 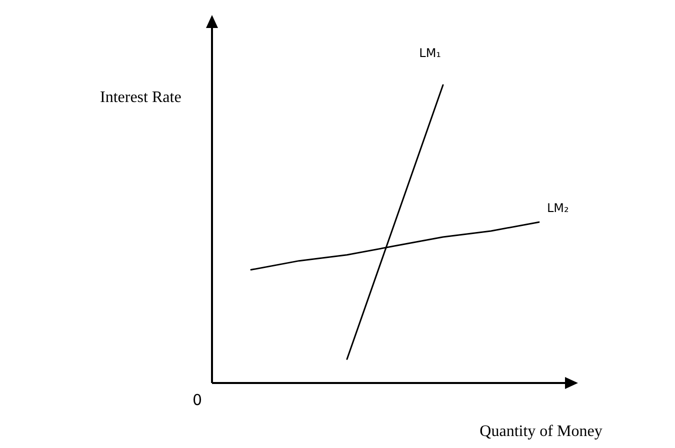 What do you see at coordinates (197, 400) in the screenshot?
I see `text: 0` at bounding box center [197, 400].